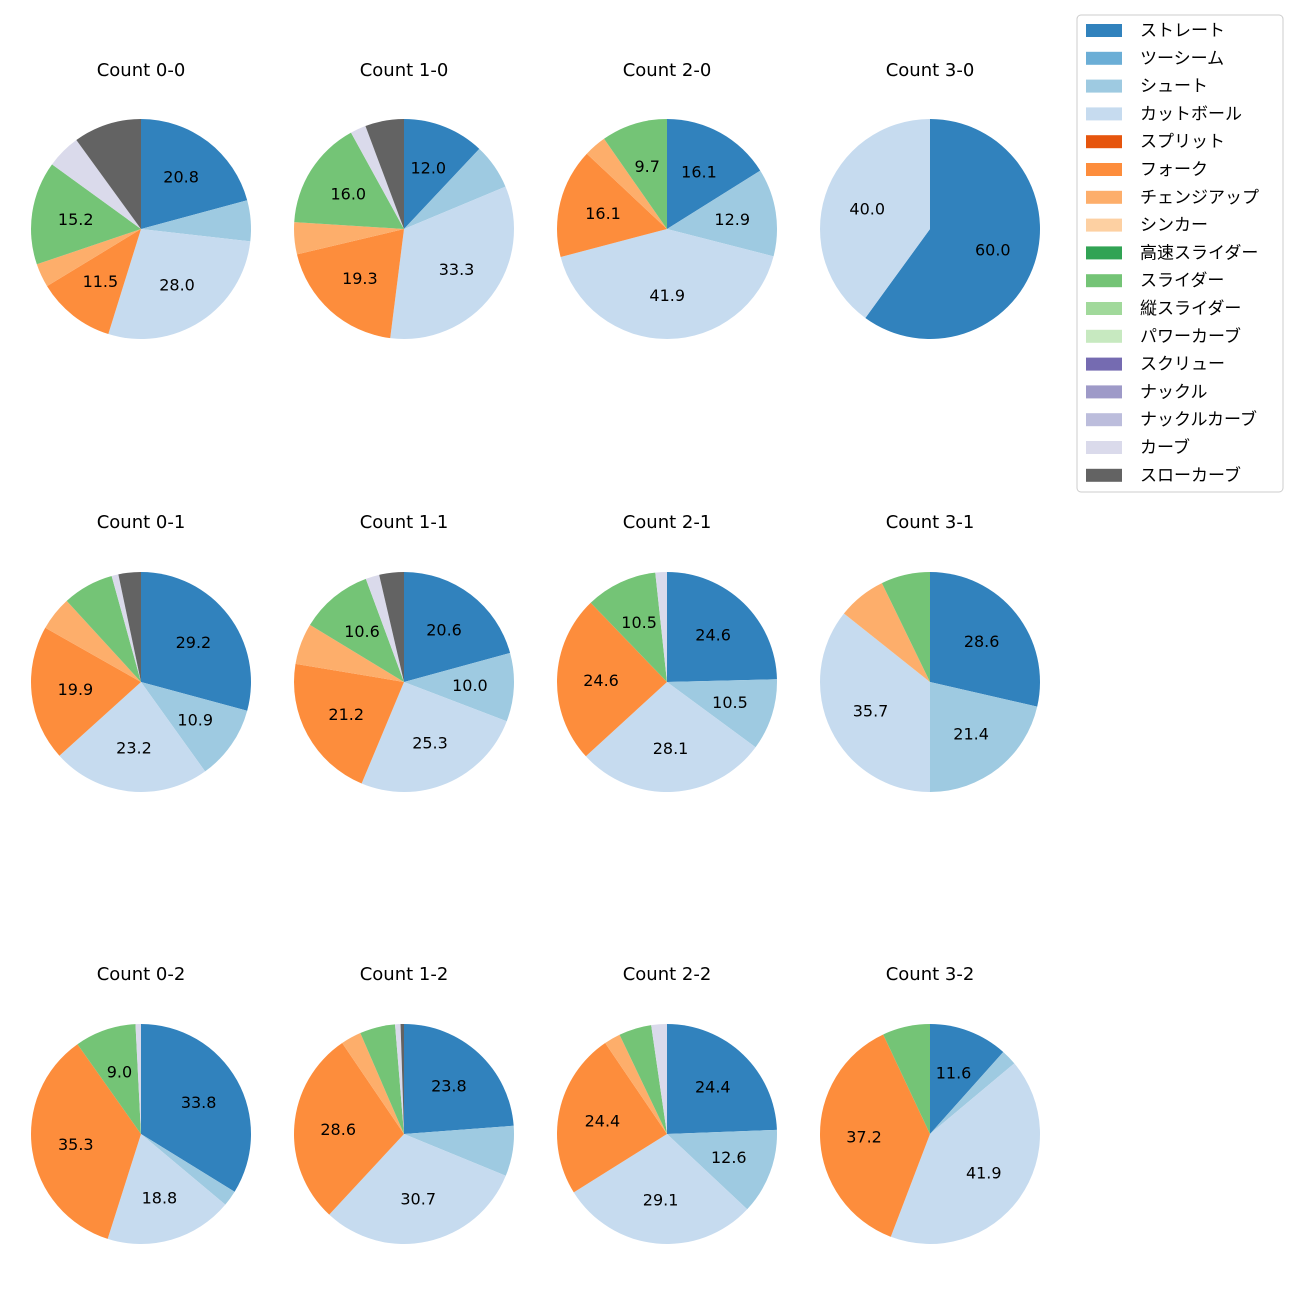  I want to click on legend-label: カットボール, so click(1191, 114).